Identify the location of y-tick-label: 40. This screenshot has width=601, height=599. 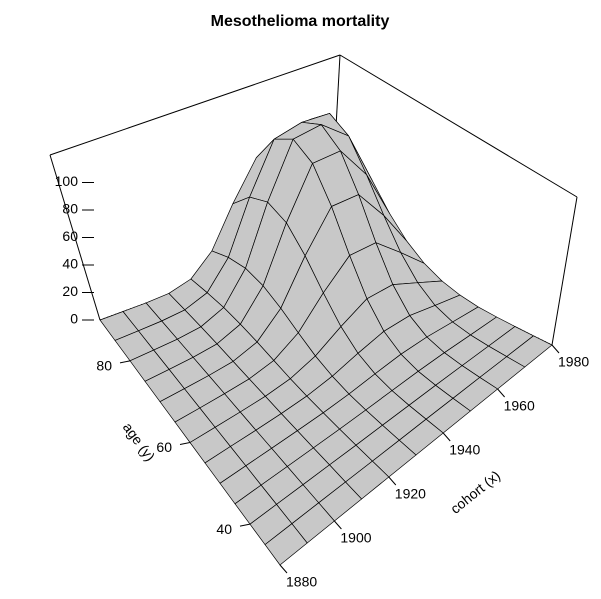
(224, 529).